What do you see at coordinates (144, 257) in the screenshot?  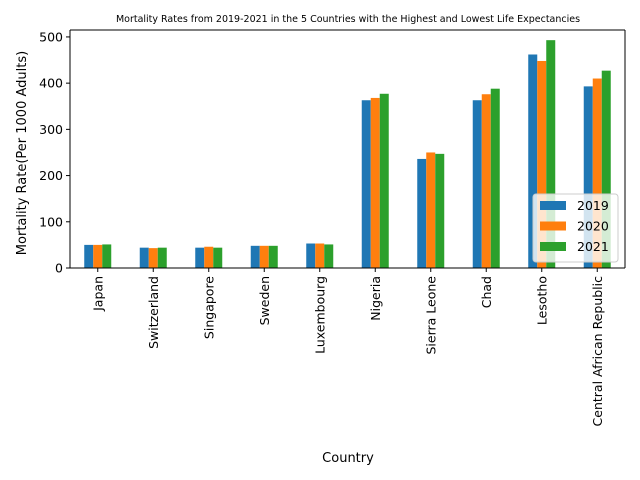 I see `bar-2019-switzerland` at bounding box center [144, 257].